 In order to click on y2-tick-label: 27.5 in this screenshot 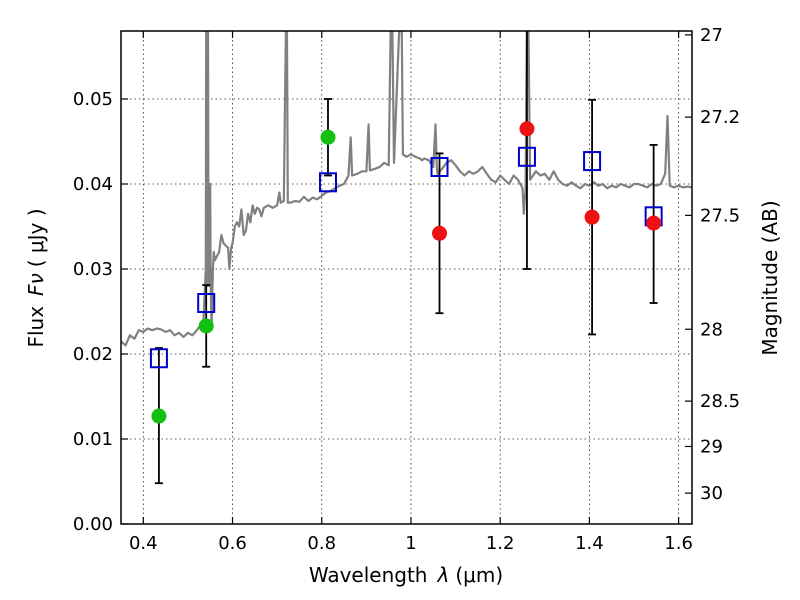, I will do `click(720, 215)`.